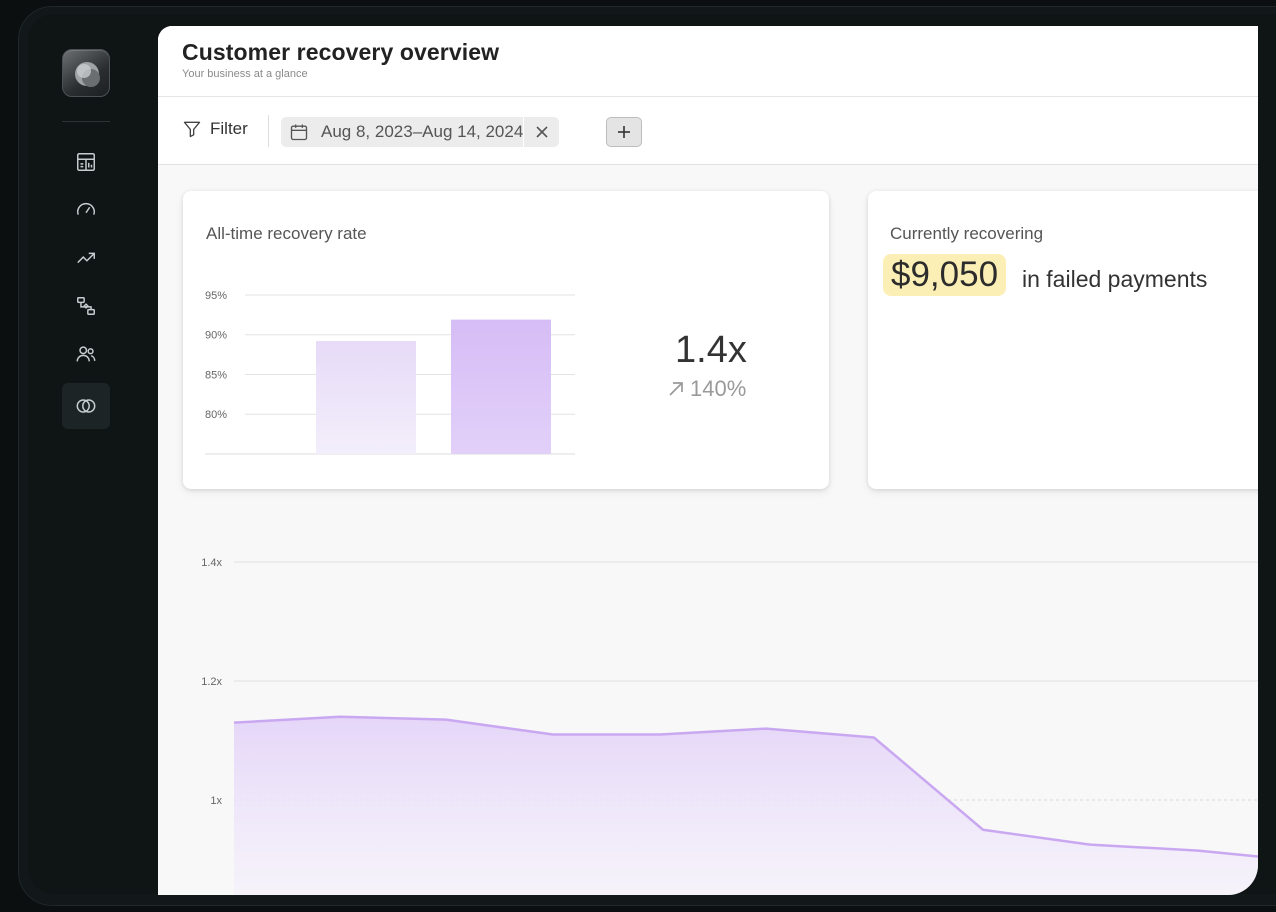 The width and height of the screenshot is (1276, 912). Describe the element at coordinates (676, 389) in the screenshot. I see `arrow-up-right-icon` at that location.